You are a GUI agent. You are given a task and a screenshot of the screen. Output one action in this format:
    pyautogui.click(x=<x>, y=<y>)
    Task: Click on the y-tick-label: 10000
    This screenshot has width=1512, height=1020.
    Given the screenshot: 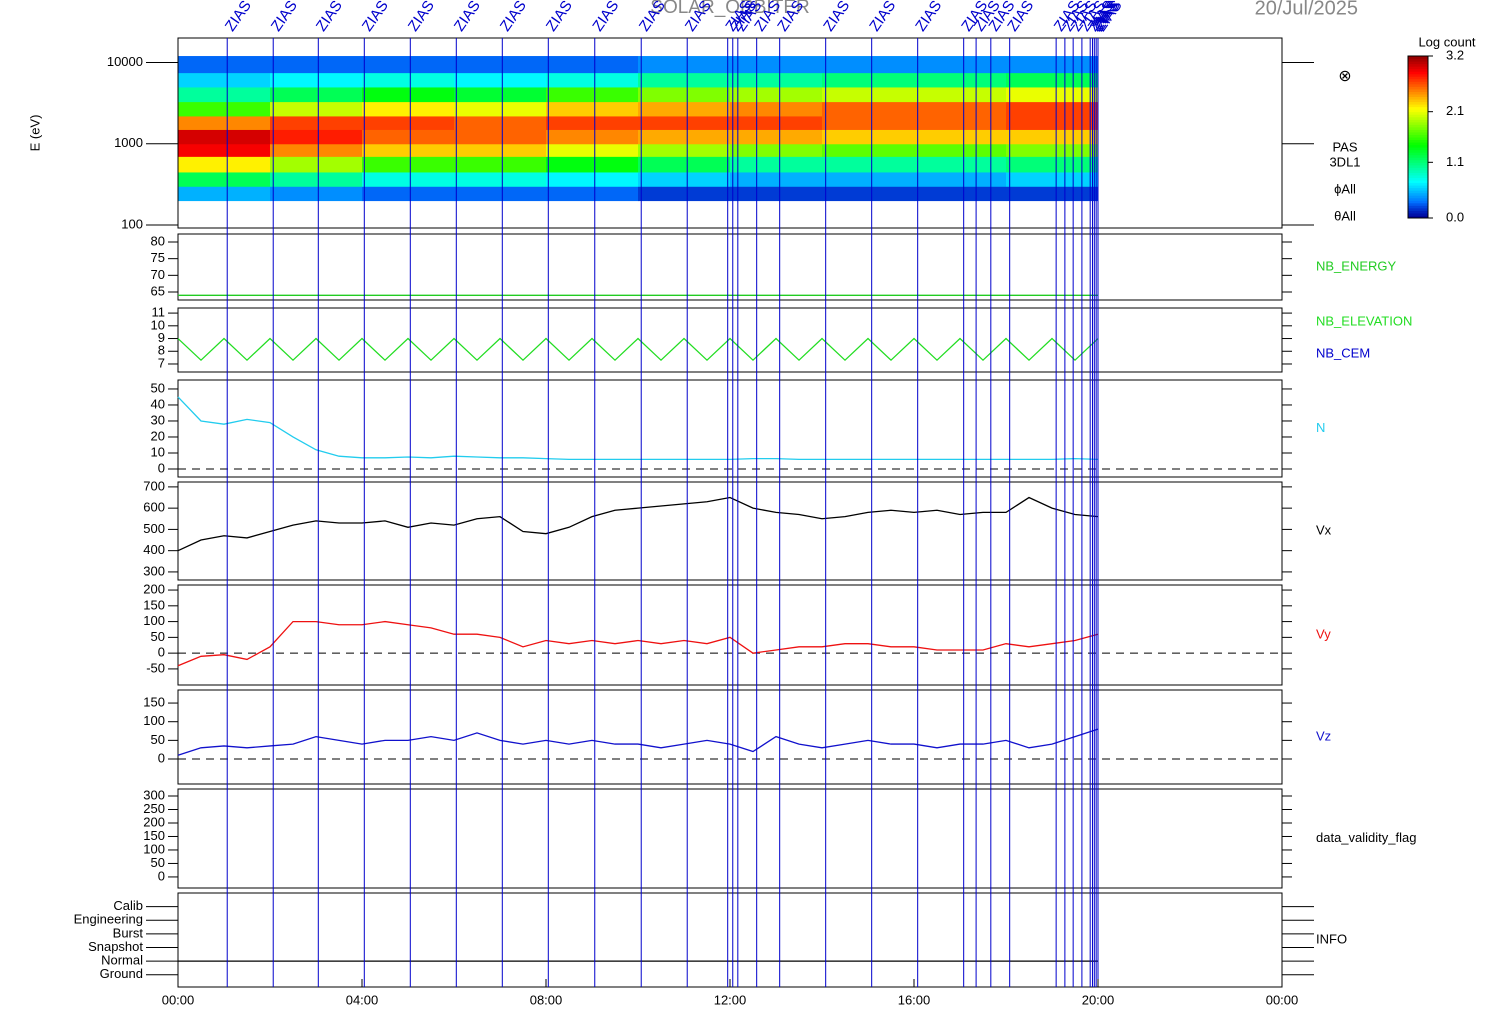 What is the action you would take?
    pyautogui.click(x=125, y=61)
    